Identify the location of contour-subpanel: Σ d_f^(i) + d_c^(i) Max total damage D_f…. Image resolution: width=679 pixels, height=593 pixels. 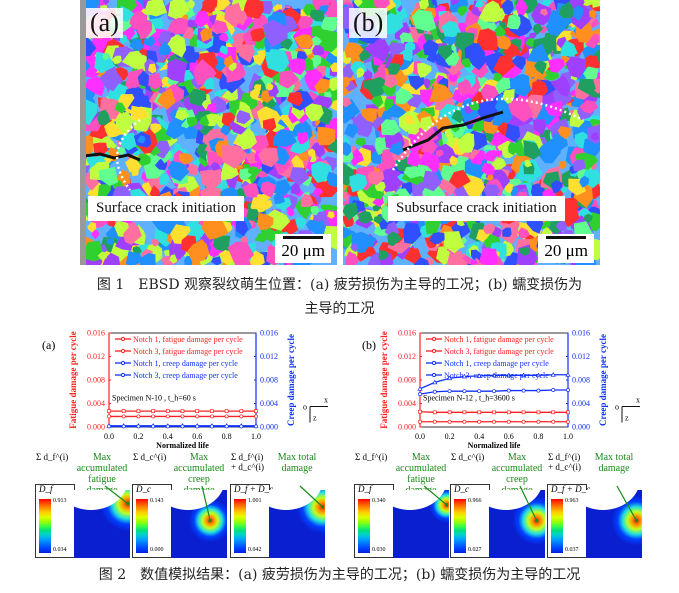
(593, 507).